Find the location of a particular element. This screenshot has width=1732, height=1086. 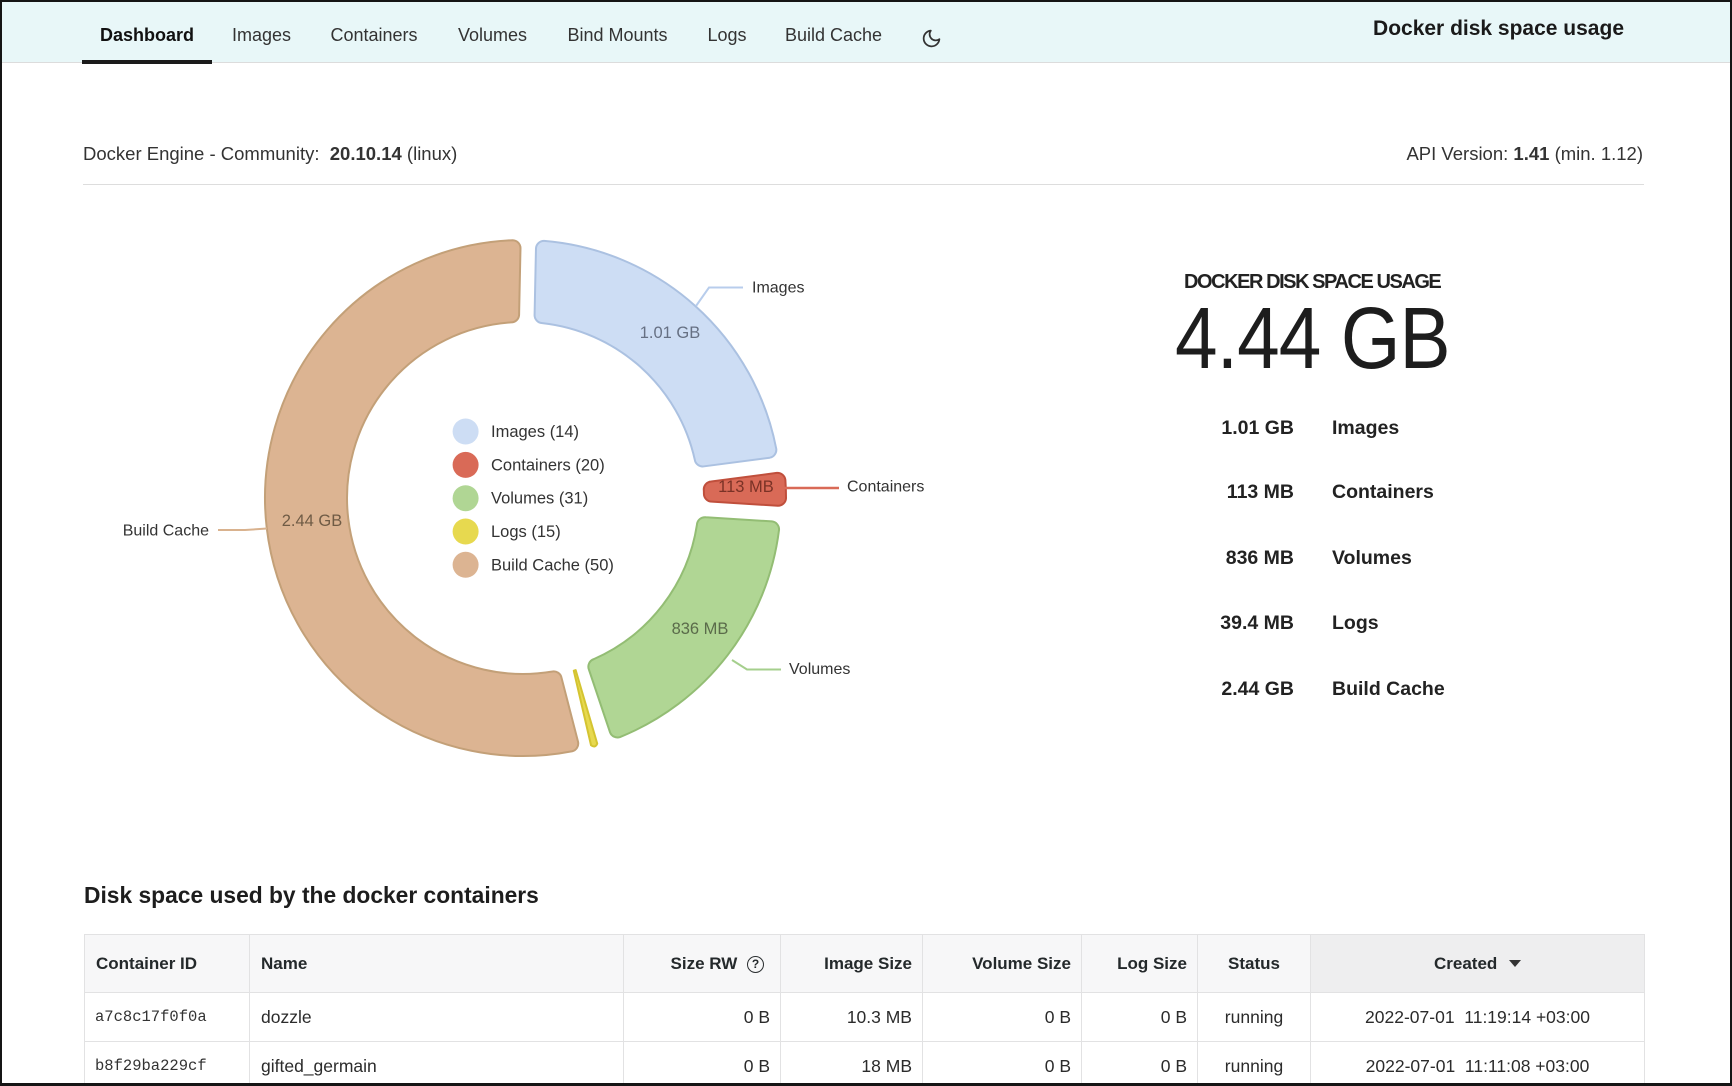

svg-text: Build Cache is located at coordinates (166, 531).